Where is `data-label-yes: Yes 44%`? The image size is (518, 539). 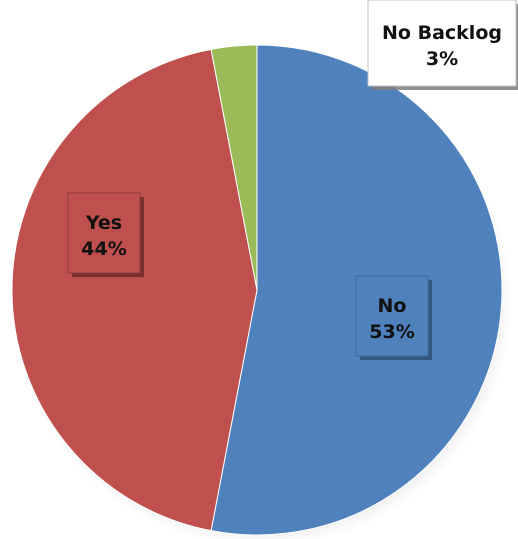
data-label-yes: Yes 44% is located at coordinates (105, 234).